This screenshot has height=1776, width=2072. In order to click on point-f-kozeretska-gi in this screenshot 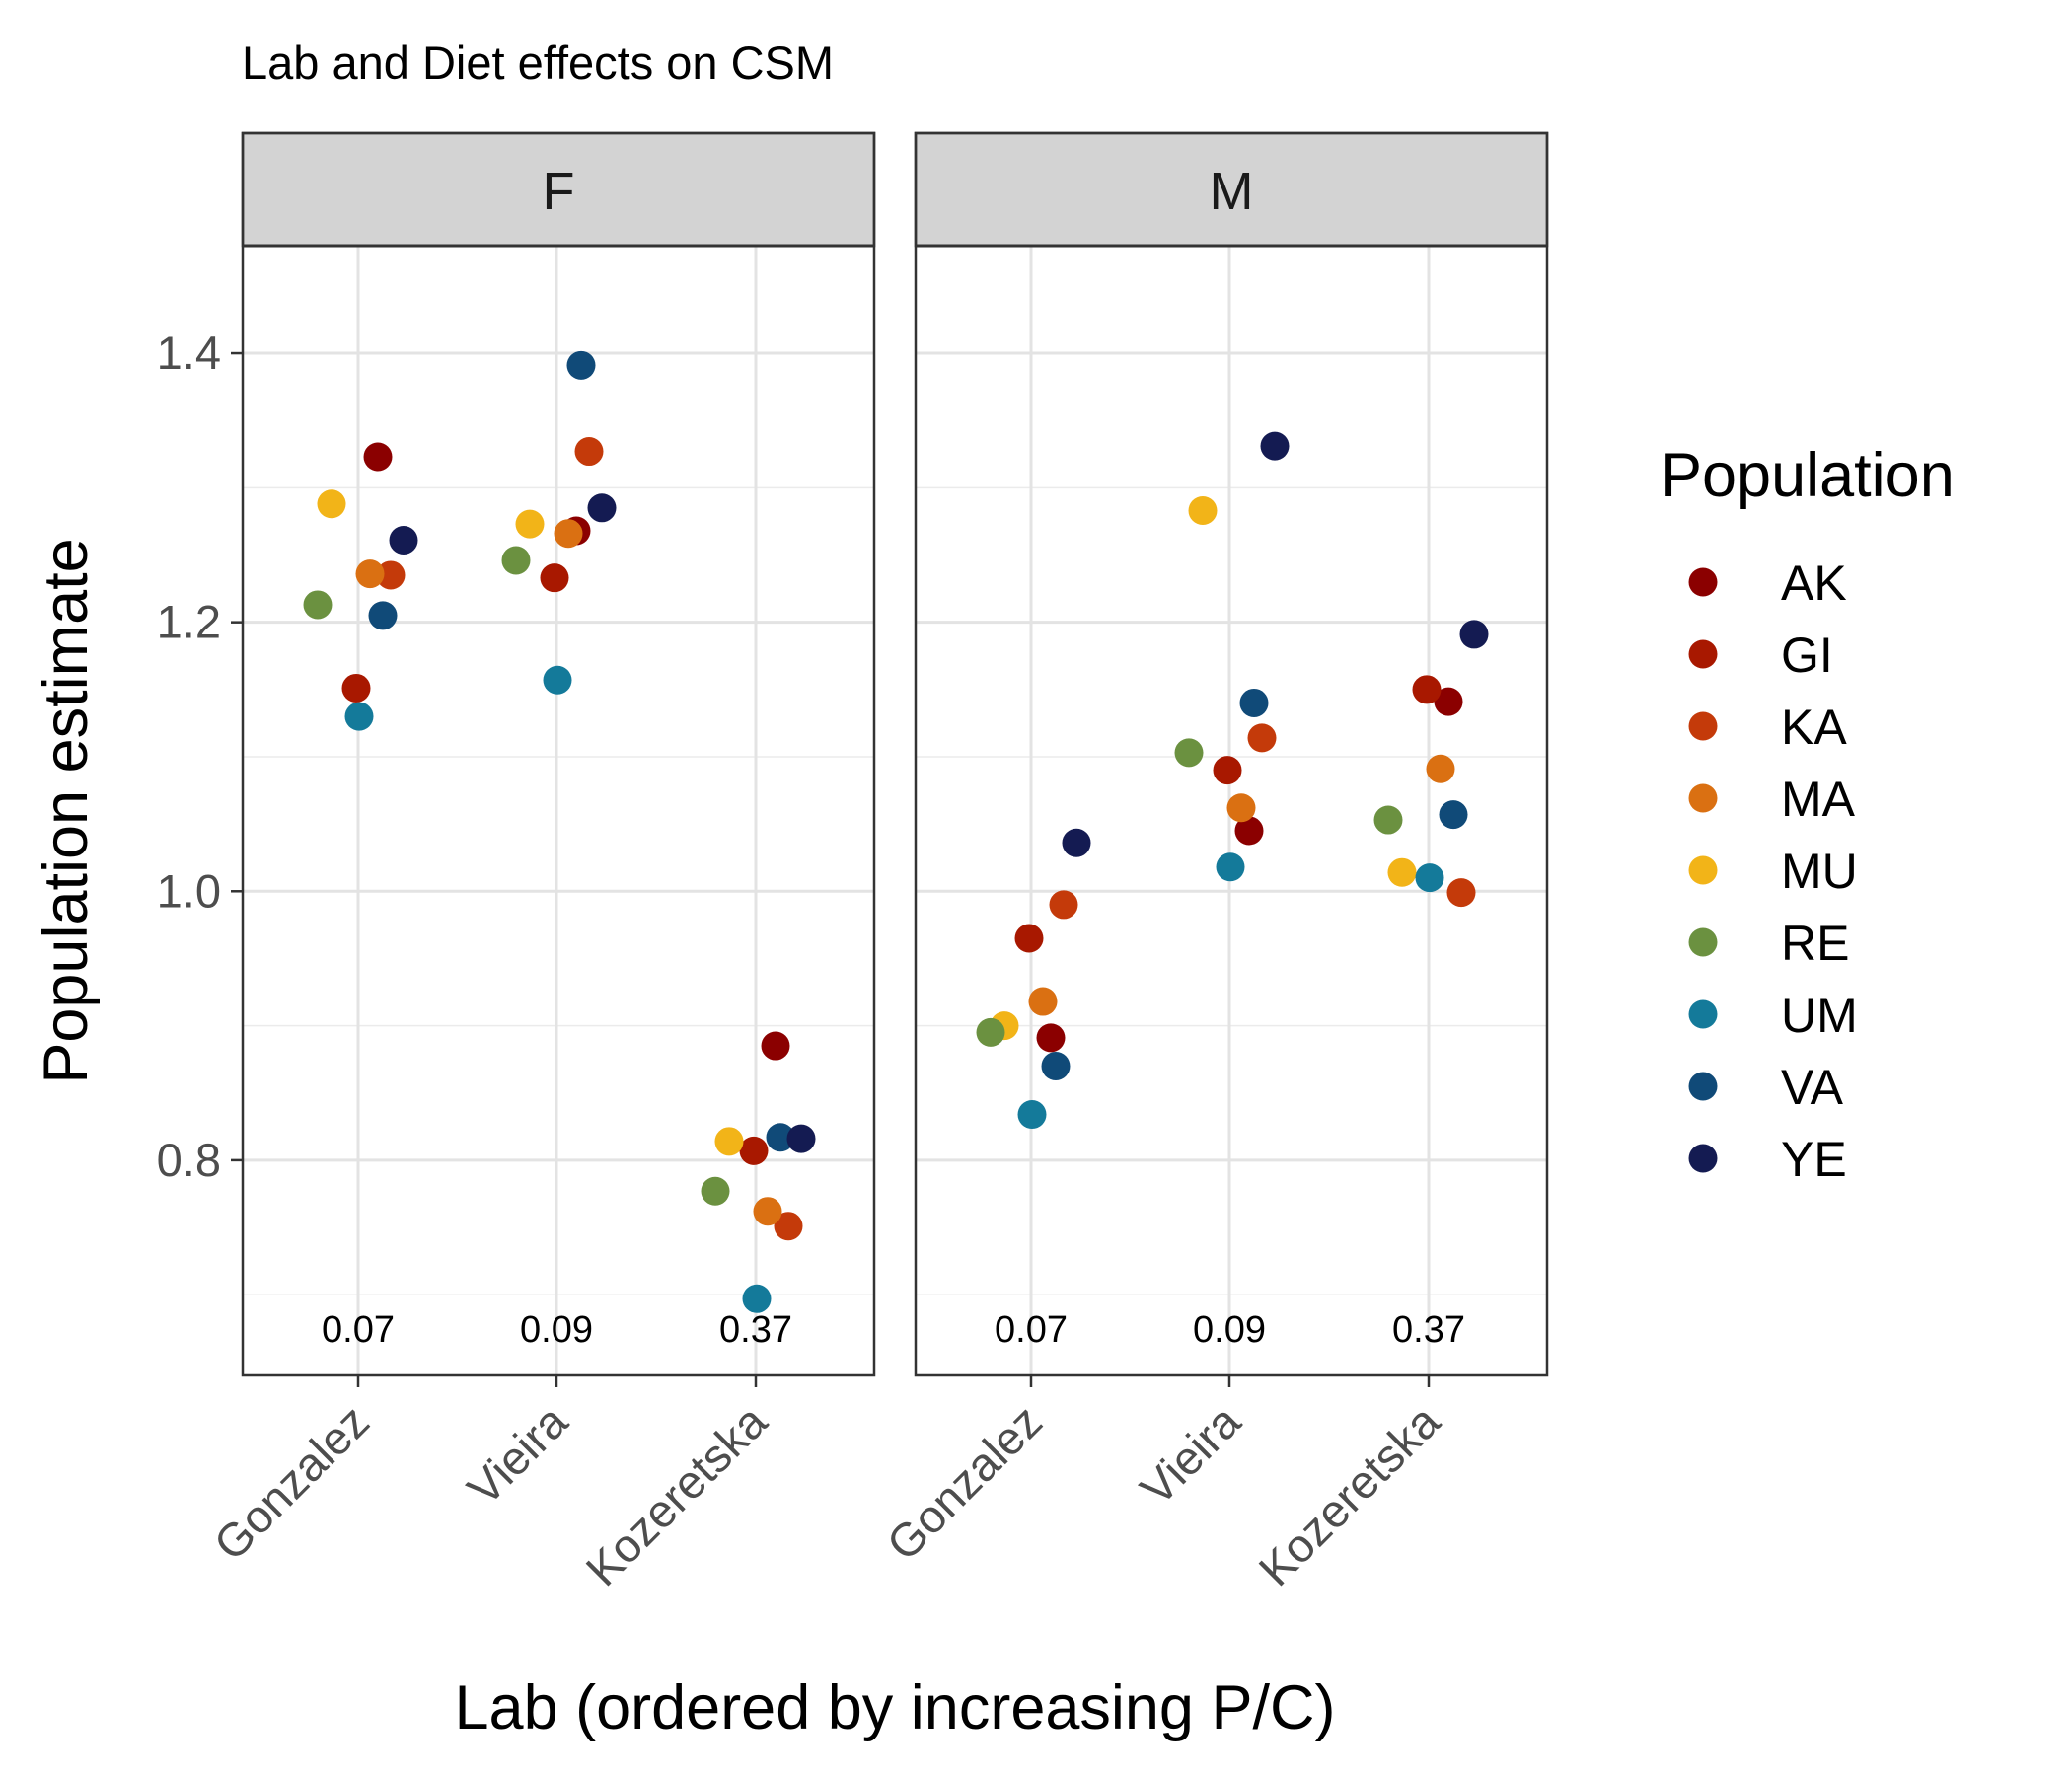, I will do `click(754, 1150)`.